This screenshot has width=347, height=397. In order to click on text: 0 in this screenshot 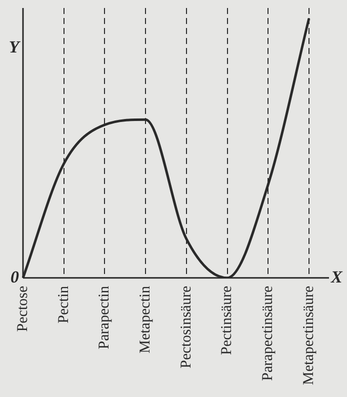, I will do `click(15, 276)`.